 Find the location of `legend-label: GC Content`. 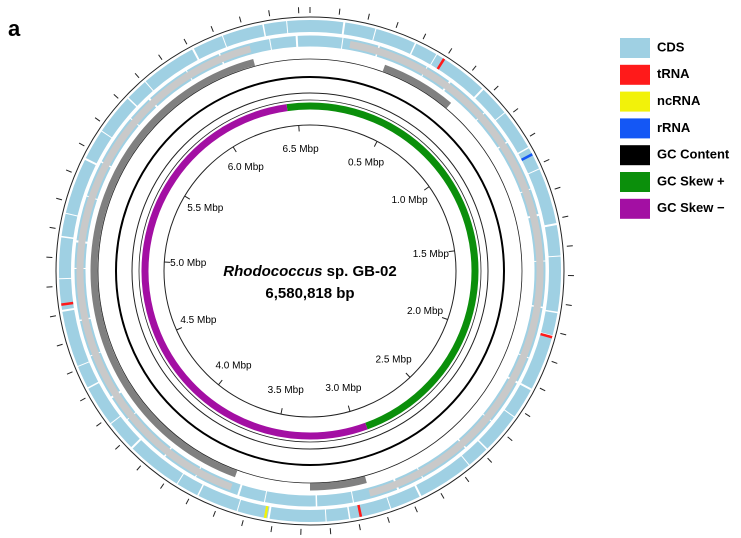

legend-label: GC Content is located at coordinates (693, 154).